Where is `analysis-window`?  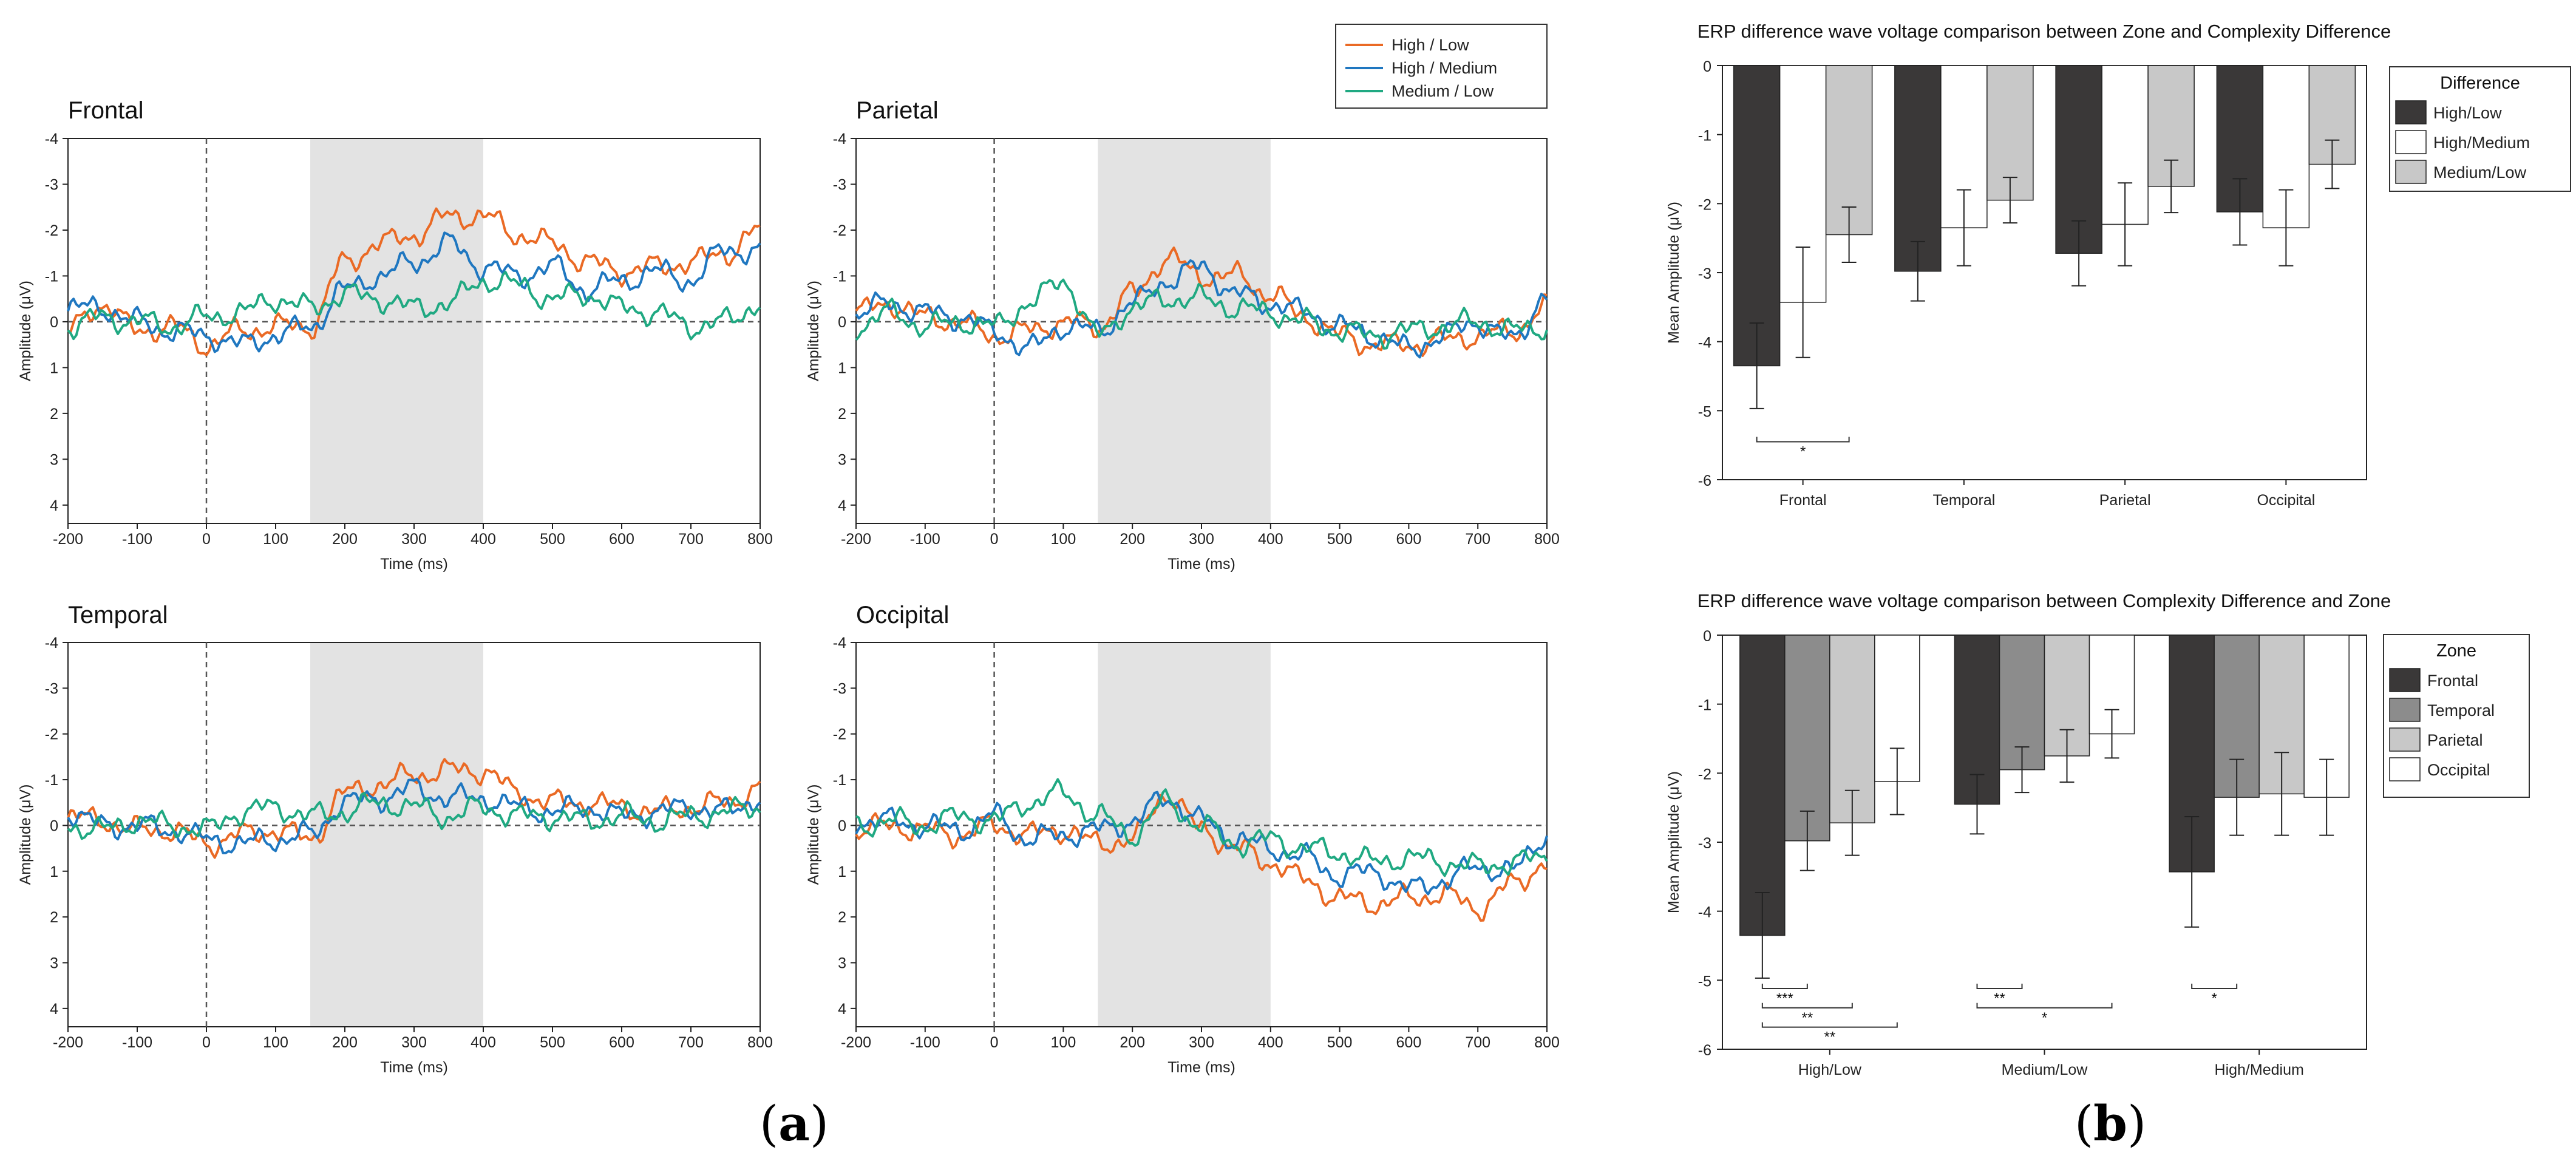
analysis-window is located at coordinates (1184, 330).